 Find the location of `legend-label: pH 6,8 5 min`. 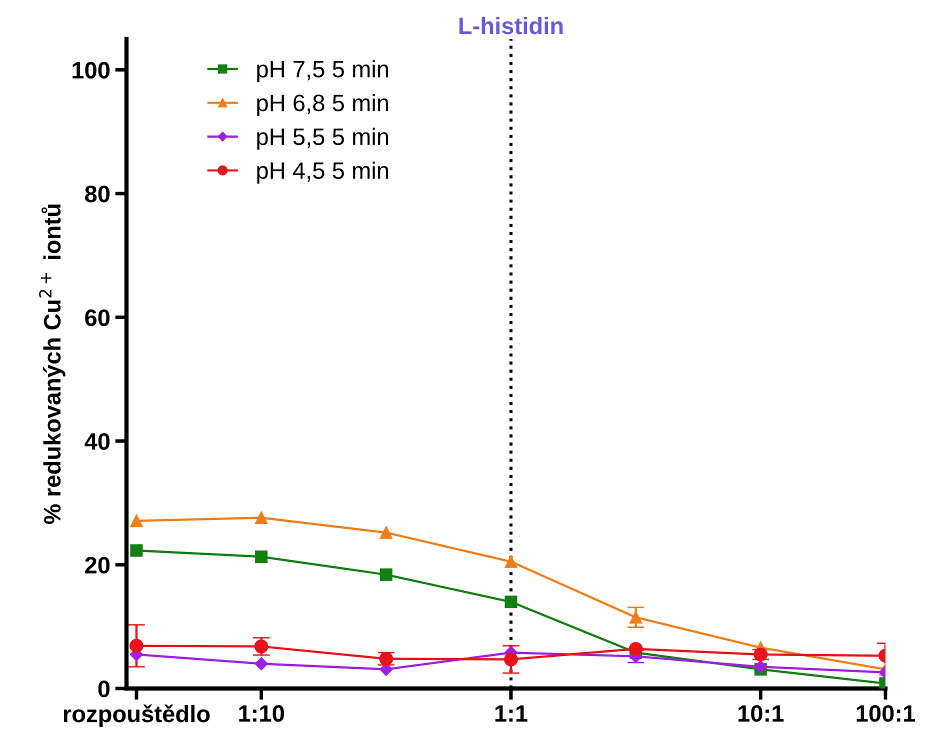

legend-label: pH 6,8 5 min is located at coordinates (322, 105).